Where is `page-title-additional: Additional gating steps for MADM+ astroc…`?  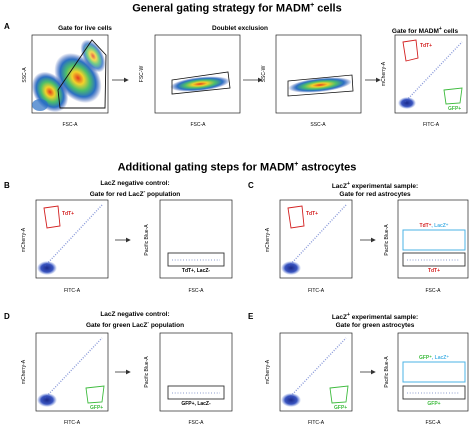 page-title-additional: Additional gating steps for MADM+ astroc… is located at coordinates (237, 167).